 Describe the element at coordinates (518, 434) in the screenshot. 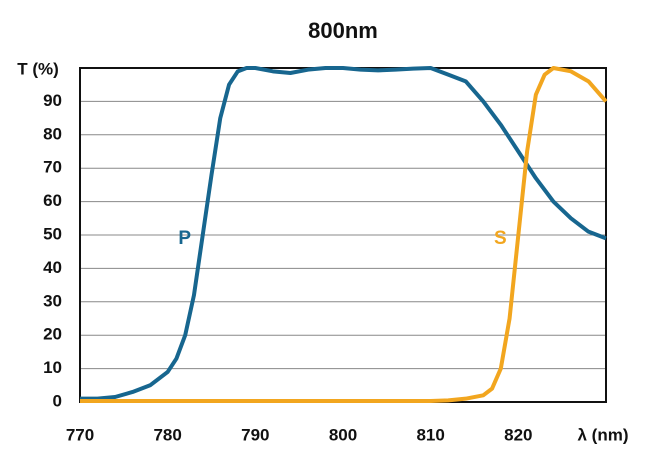

I see `x-tick-label: 820` at that location.